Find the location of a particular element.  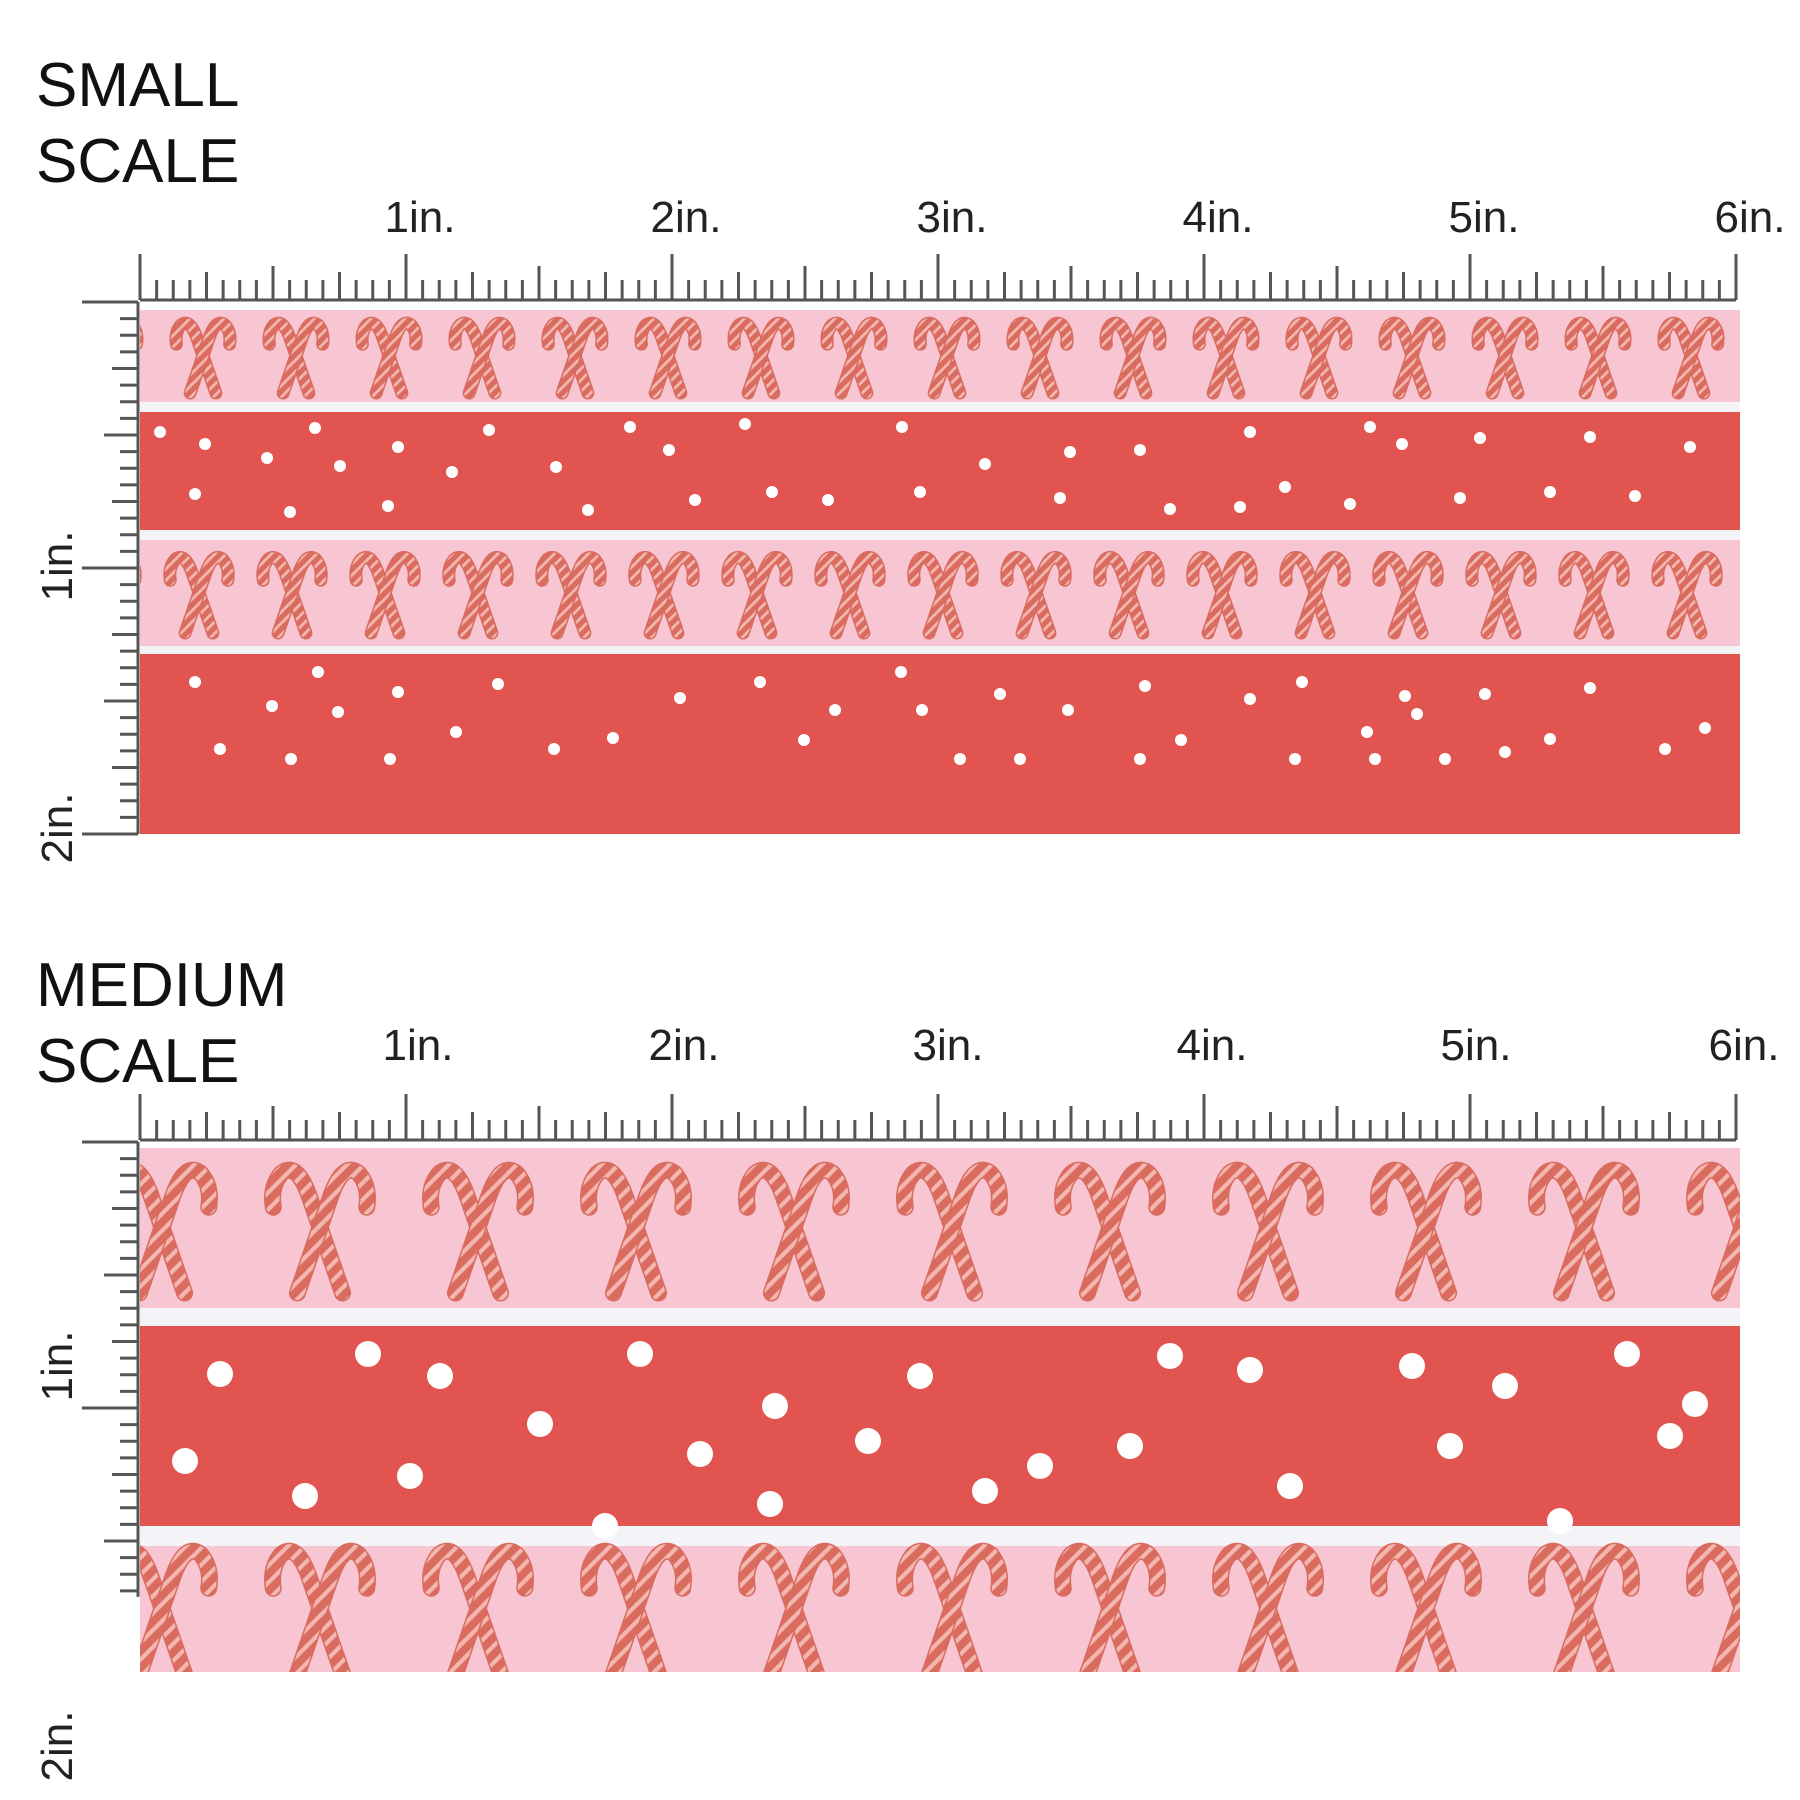

small-h-label-1: 1in. is located at coordinates (420, 217).